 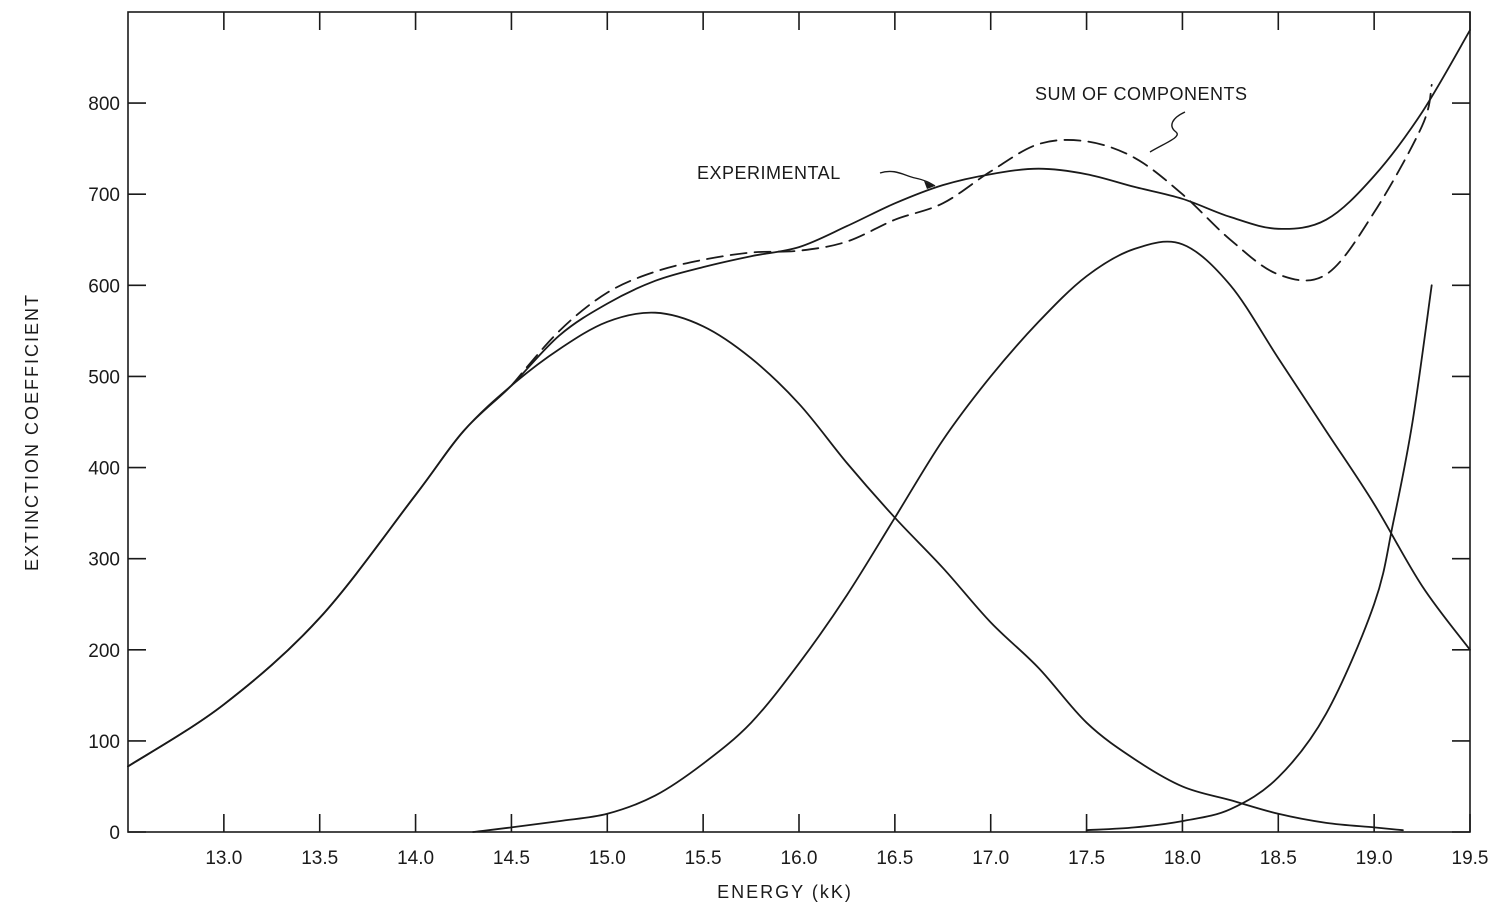 I want to click on y-tick-label: 300, so click(x=104, y=560).